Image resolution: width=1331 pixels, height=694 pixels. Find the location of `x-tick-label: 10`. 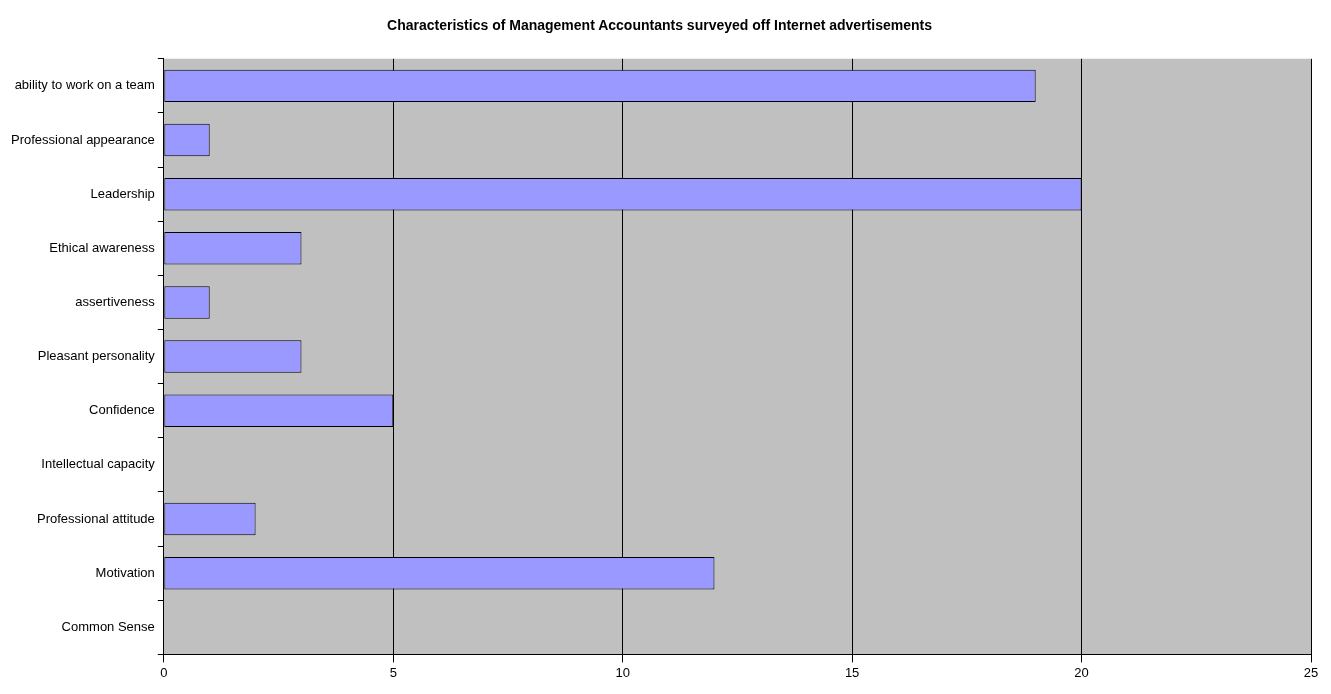

x-tick-label: 10 is located at coordinates (622, 672).